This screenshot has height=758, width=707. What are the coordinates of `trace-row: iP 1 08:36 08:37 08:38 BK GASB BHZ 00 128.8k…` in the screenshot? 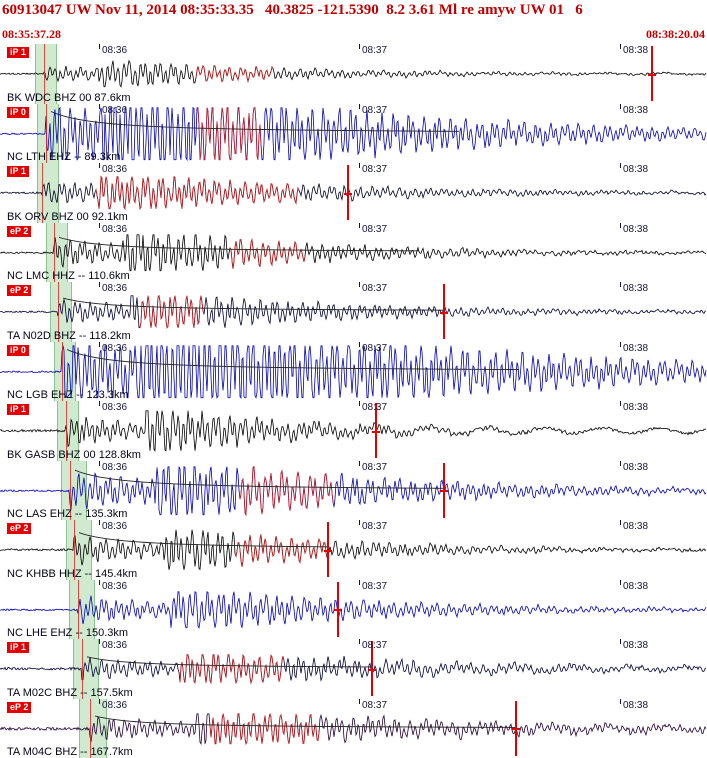 It's located at (353, 431).